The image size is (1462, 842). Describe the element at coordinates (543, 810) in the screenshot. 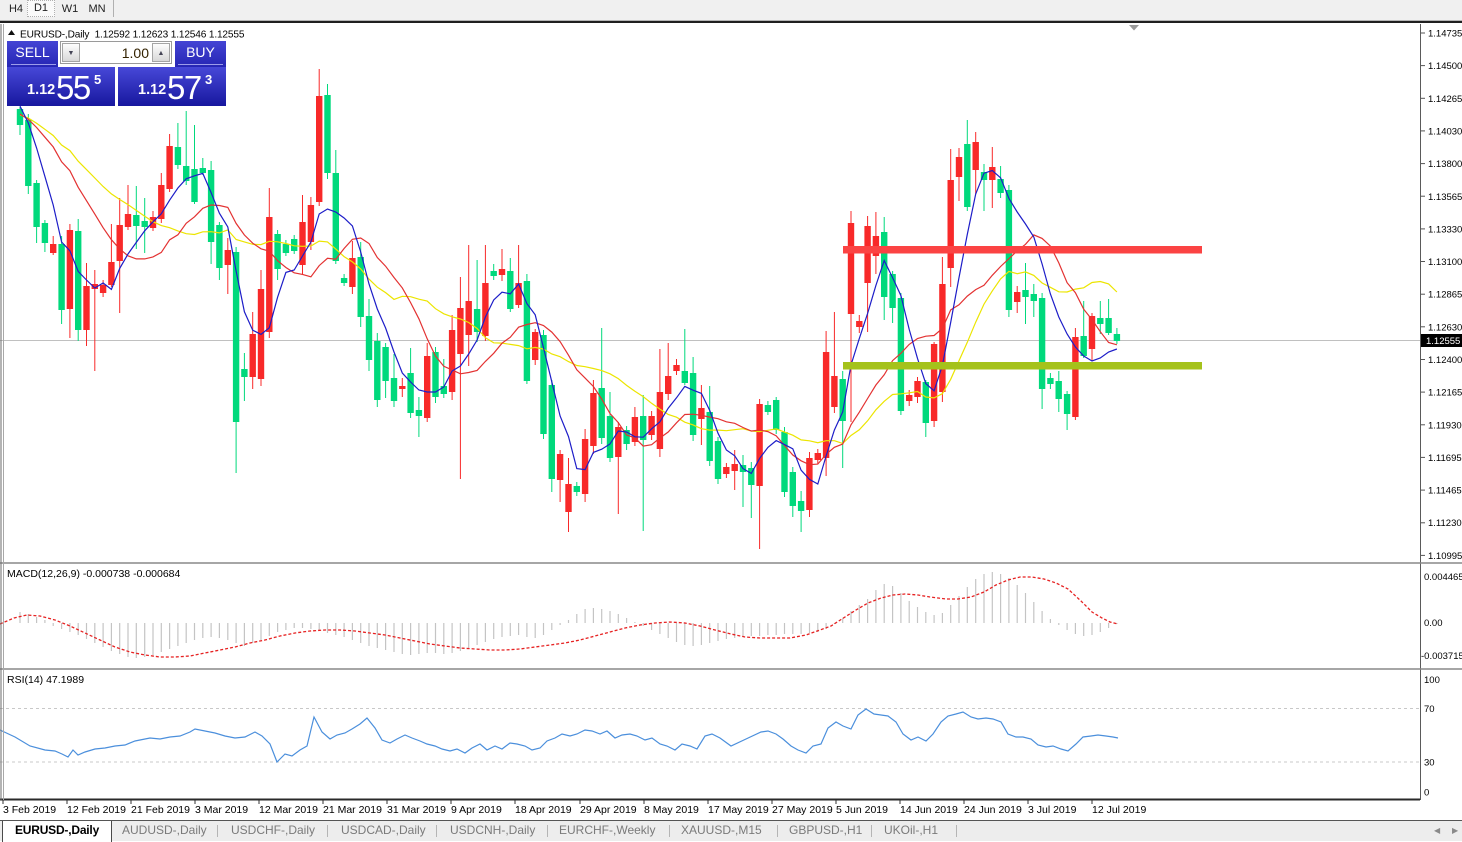

I see `svg-text: 18 Apr 2019` at that location.